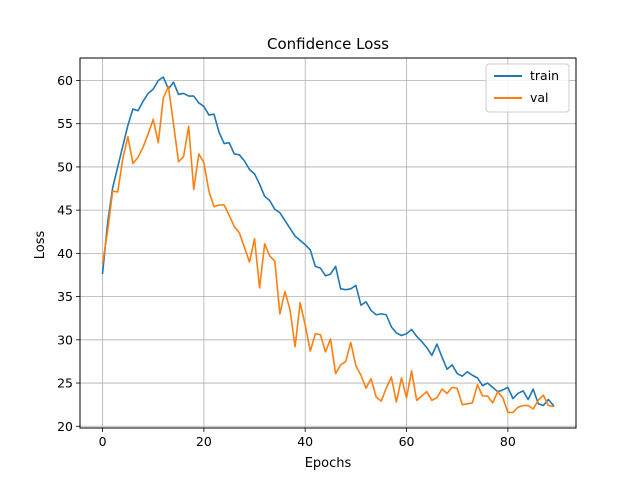 The image size is (640, 480). What do you see at coordinates (65, 339) in the screenshot?
I see `y-tick-label: 30` at bounding box center [65, 339].